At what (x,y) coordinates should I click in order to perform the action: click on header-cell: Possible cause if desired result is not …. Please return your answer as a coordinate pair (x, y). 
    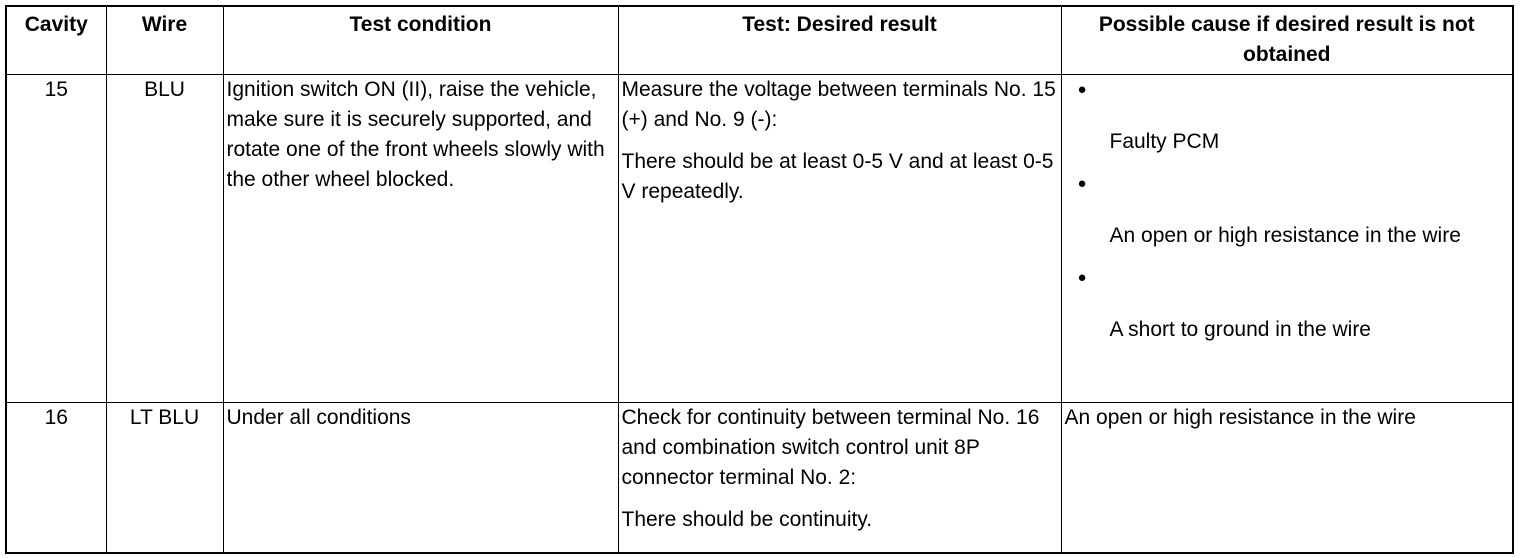
    Looking at the image, I should click on (1287, 40).